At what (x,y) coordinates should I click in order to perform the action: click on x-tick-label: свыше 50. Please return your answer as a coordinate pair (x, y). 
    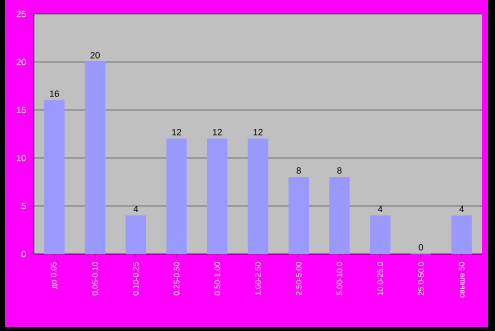
    Looking at the image, I should click on (461, 280).